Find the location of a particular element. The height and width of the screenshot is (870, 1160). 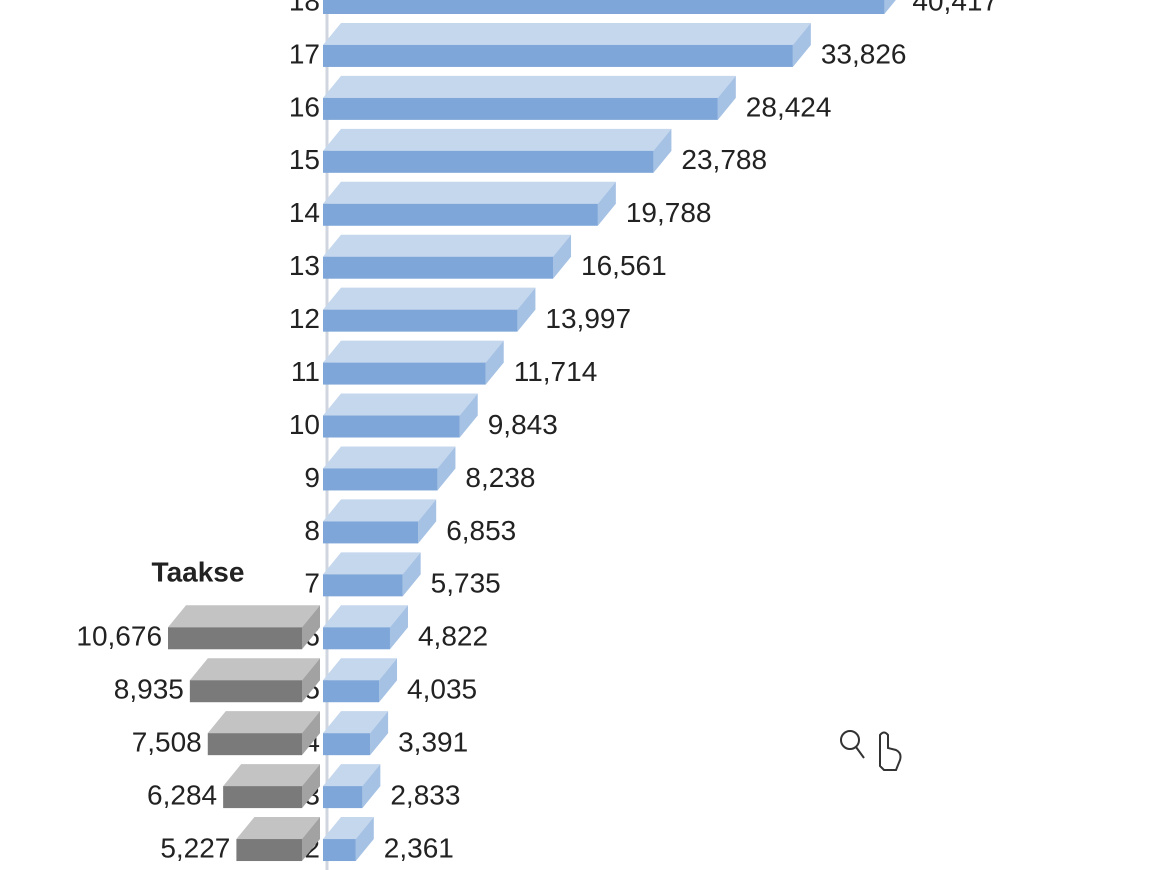

category-label: 7 is located at coordinates (312, 583).